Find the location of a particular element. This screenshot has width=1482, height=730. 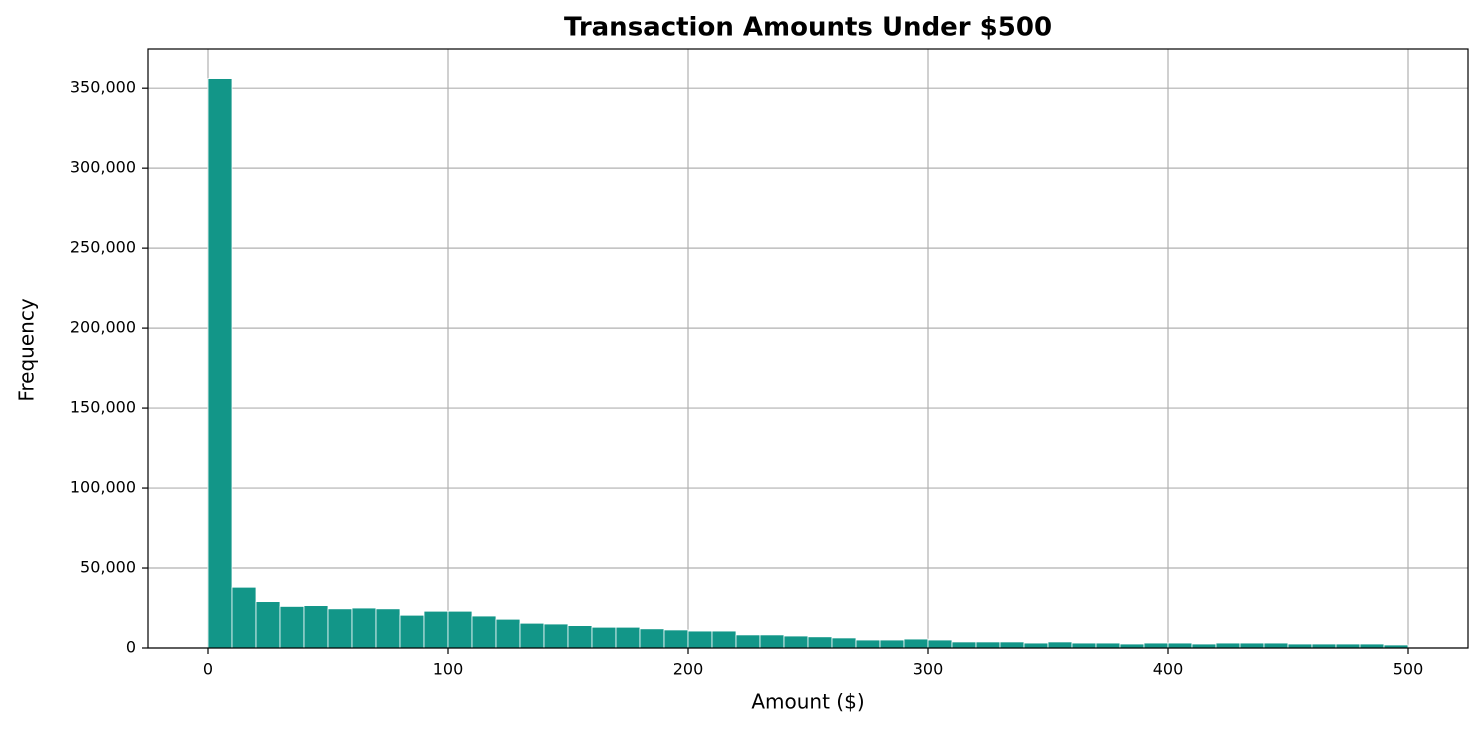

x-axis-label: Amount ($) is located at coordinates (807, 702).